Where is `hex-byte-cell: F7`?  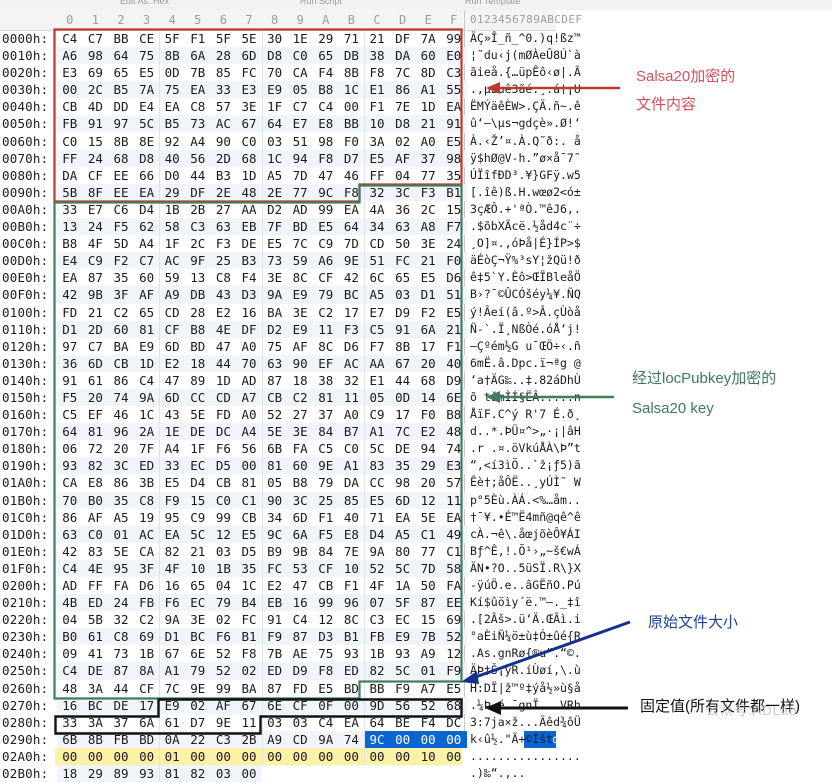 hex-byte-cell: F7 is located at coordinates (454, 227).